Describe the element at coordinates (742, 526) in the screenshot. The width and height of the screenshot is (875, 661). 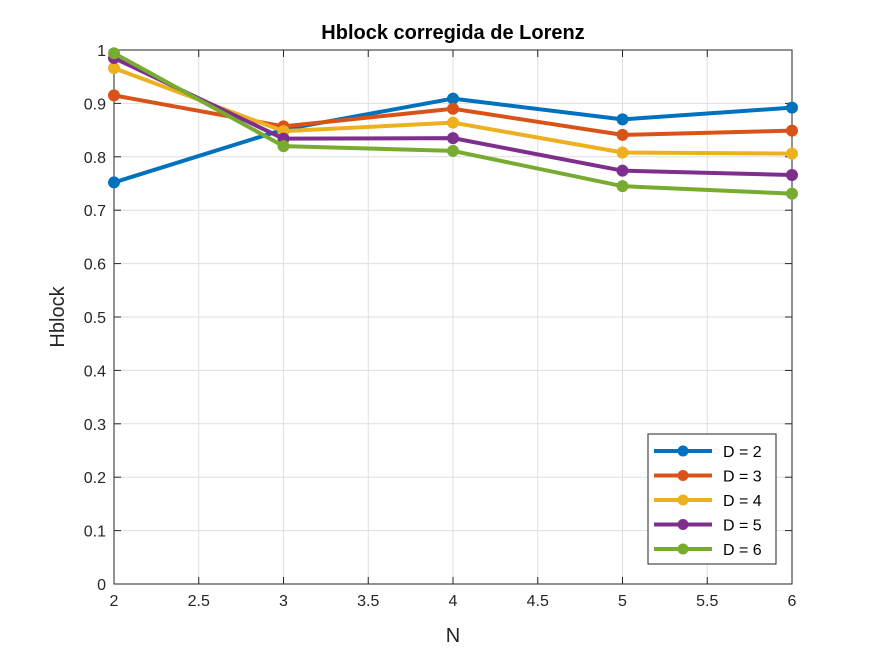
I see `legend-label: D = 5` at that location.